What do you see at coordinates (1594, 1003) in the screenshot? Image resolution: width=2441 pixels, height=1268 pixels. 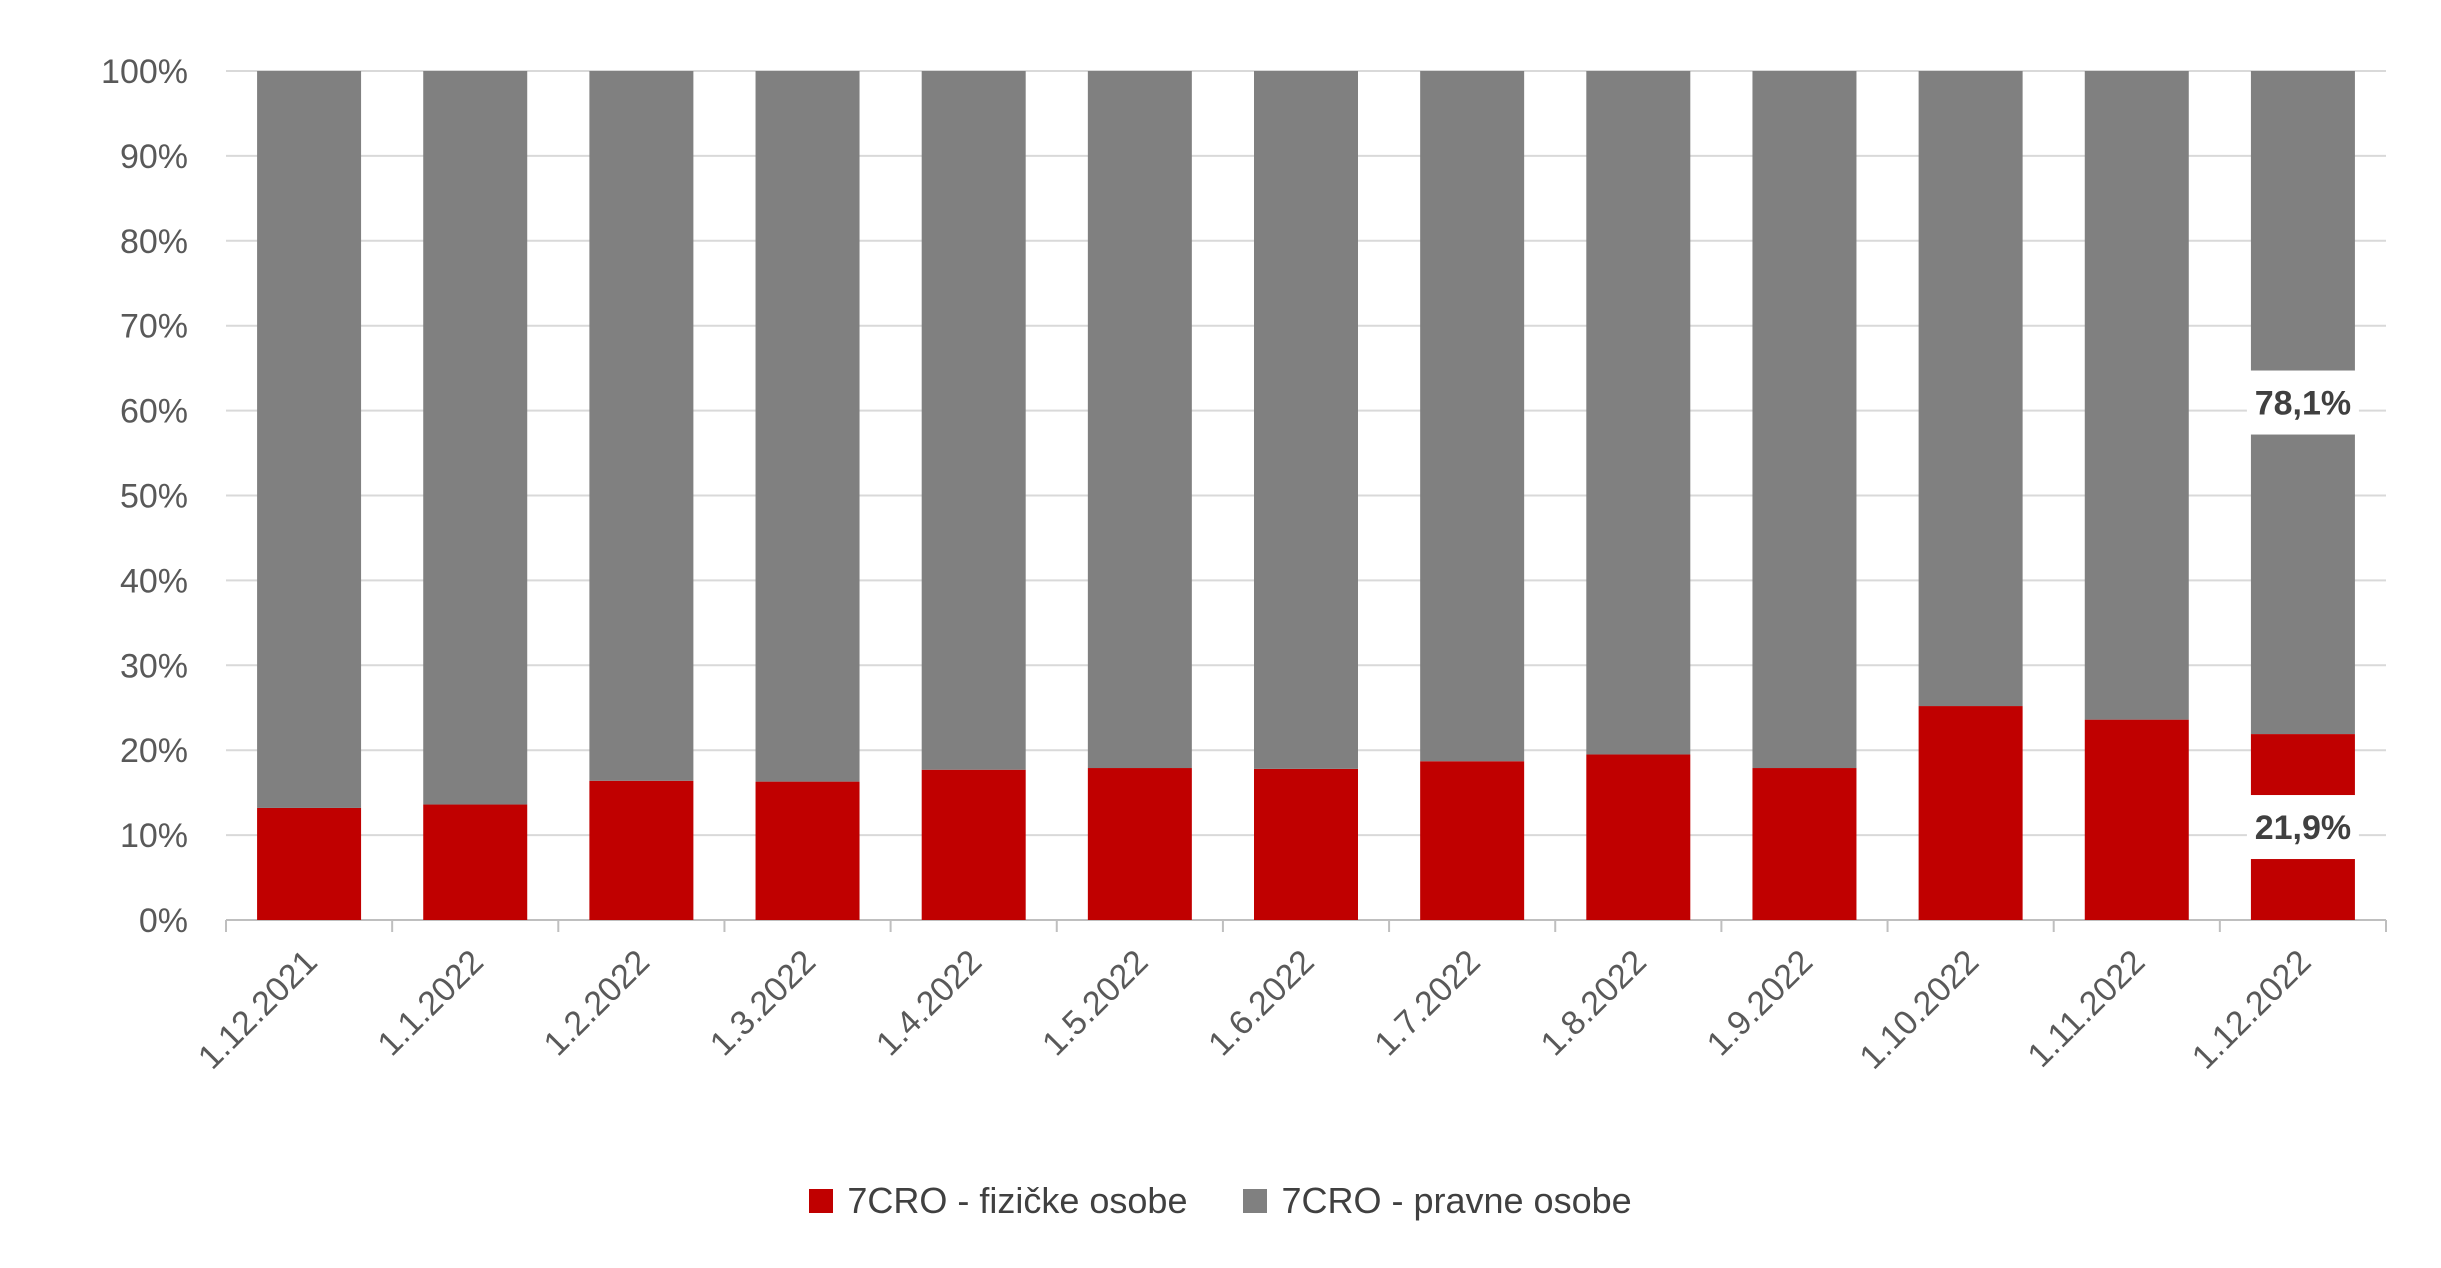 I see `x-tick-label: 1.8.2022` at bounding box center [1594, 1003].